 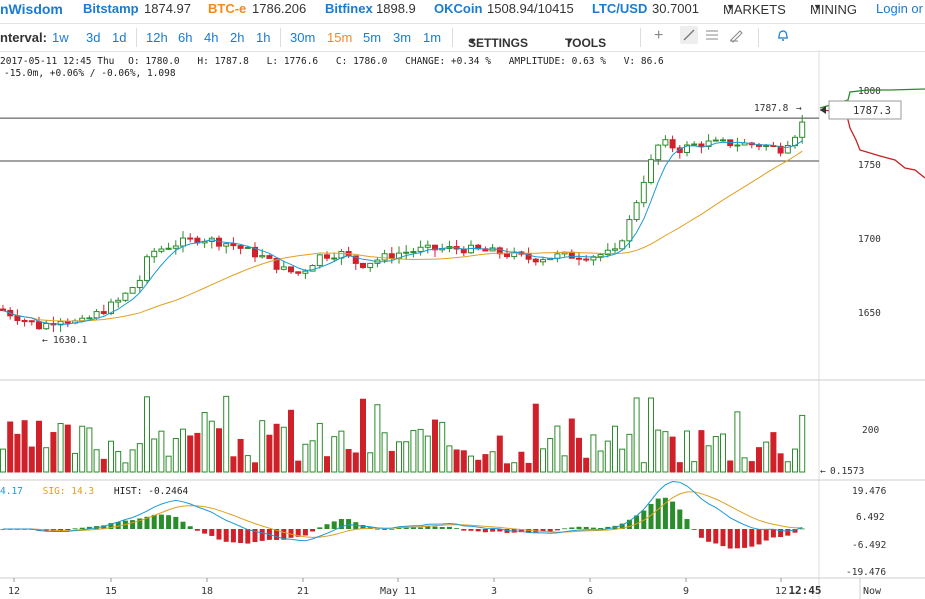 I want to click on login-link: Login or, so click(x=899, y=8).